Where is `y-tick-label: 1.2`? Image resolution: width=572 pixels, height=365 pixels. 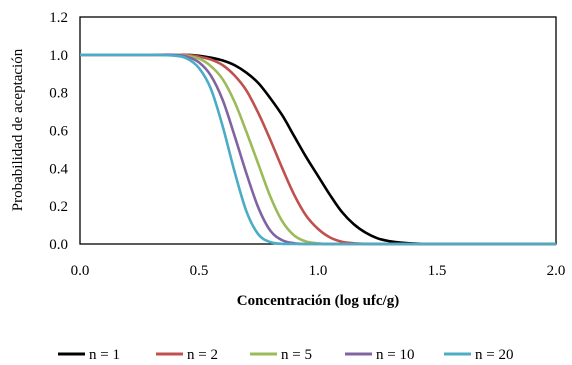
y-tick-label: 1.2 is located at coordinates (58, 18).